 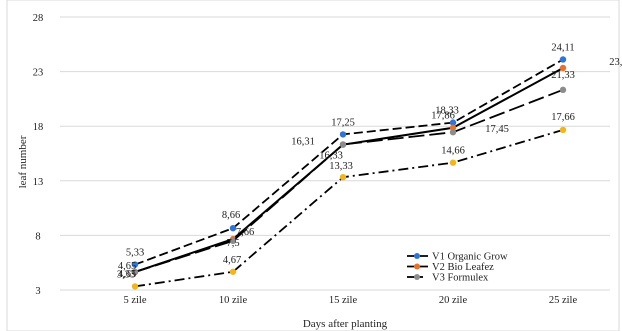 What do you see at coordinates (563, 75) in the screenshot?
I see `data-label: 21,33` at bounding box center [563, 75].